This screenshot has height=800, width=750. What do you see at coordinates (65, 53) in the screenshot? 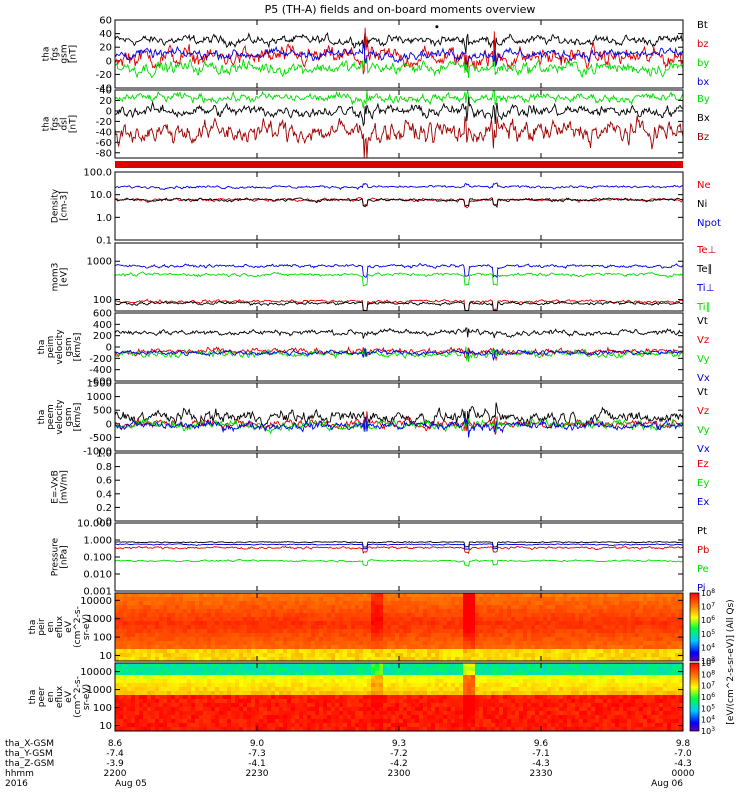
I see `y-axis-label-line: gsm` at bounding box center [65, 53].